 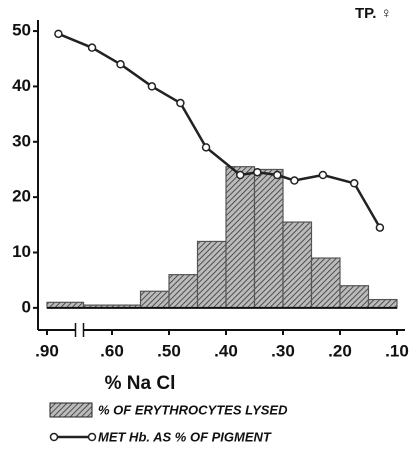 What do you see at coordinates (193, 409) in the screenshot?
I see `legend-label: % OF ERYTHROCYTES LYSED` at bounding box center [193, 409].